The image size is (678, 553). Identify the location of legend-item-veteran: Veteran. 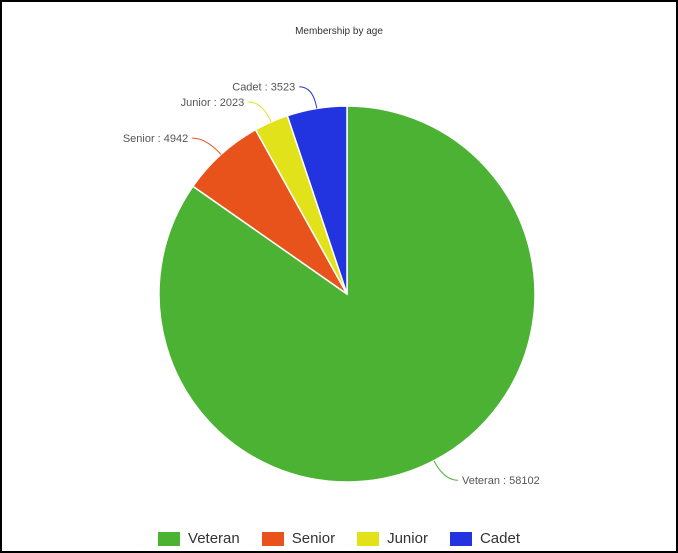
(199, 538).